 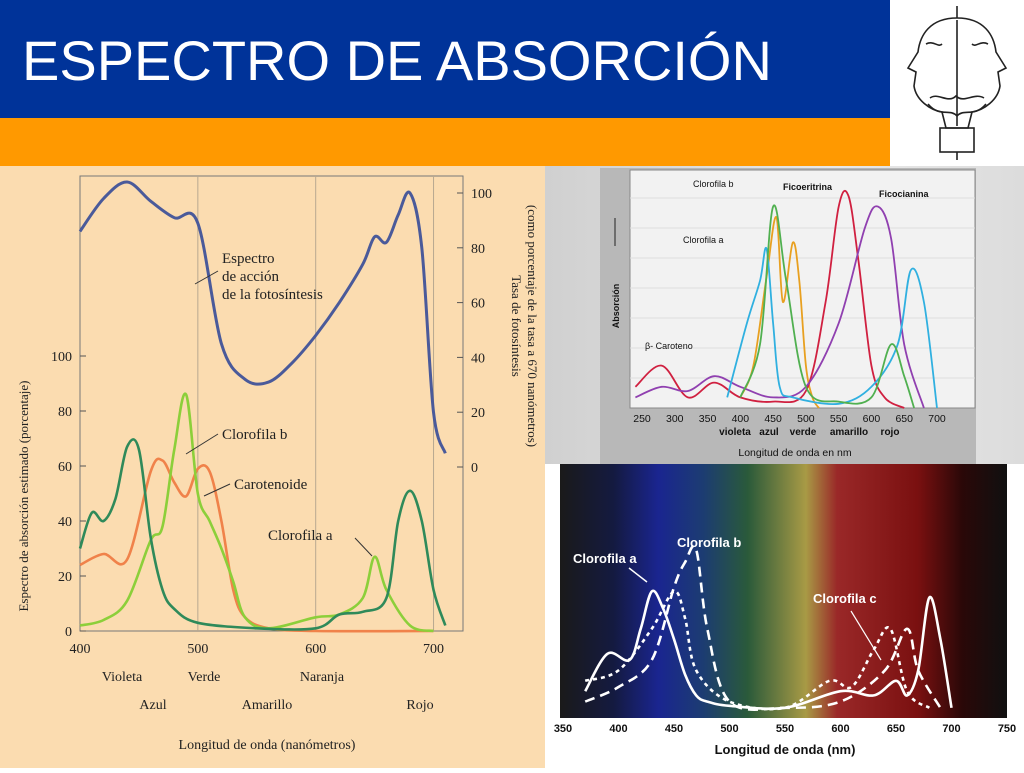 I want to click on plot-frame, so click(x=802, y=289).